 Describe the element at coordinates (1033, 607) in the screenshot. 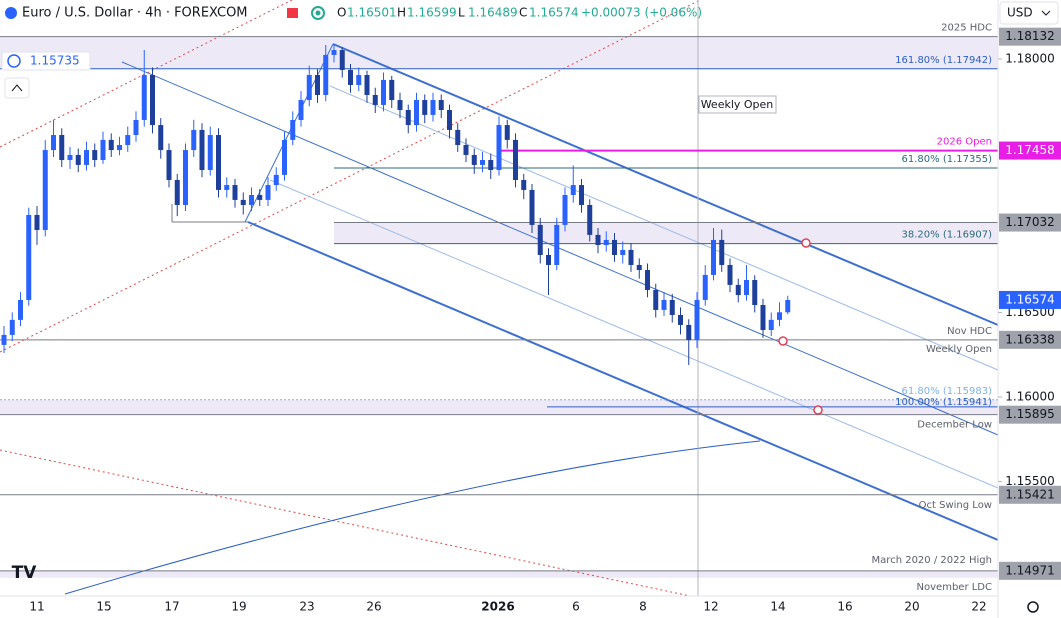

I see `settings-icon` at that location.